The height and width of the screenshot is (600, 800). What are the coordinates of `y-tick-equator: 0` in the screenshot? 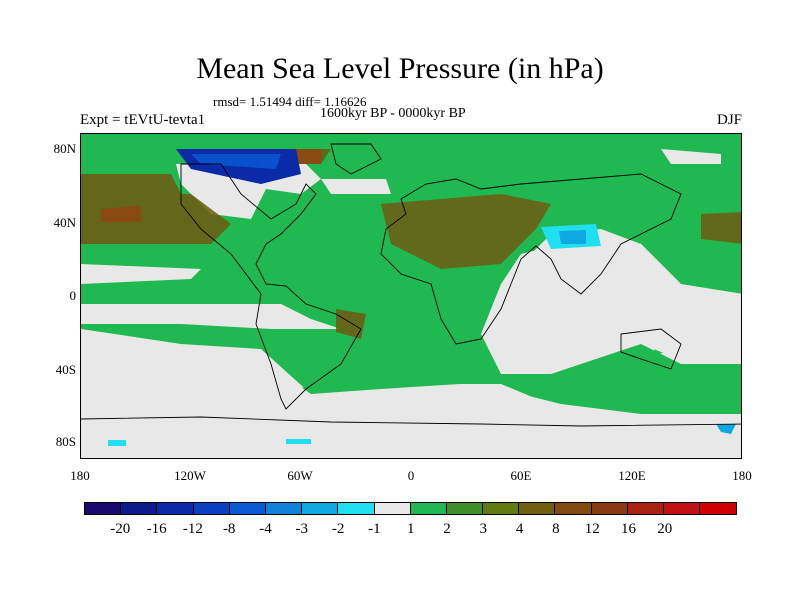 It's located at (73, 295).